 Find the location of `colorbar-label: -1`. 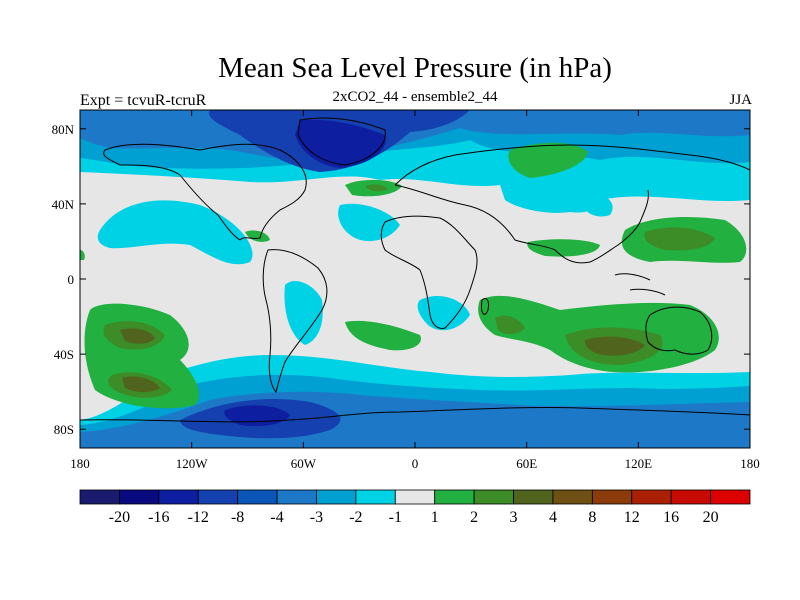

colorbar-label: -1 is located at coordinates (395, 517).